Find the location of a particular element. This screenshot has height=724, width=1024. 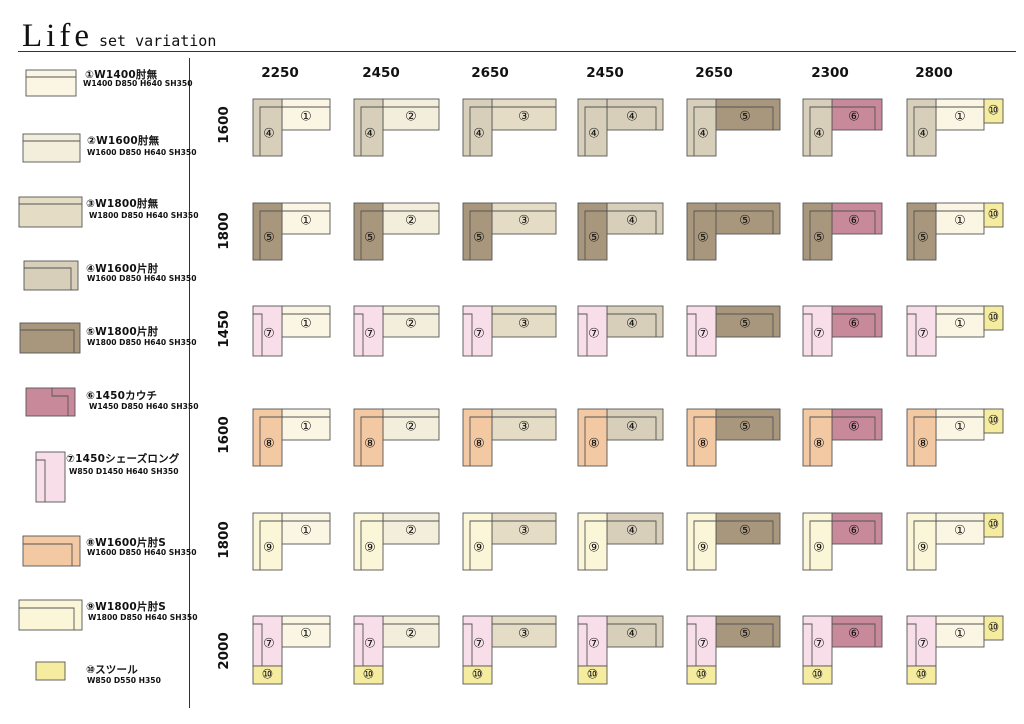

legend-name-9: ⑨W1800片肘S is located at coordinates (126, 607).